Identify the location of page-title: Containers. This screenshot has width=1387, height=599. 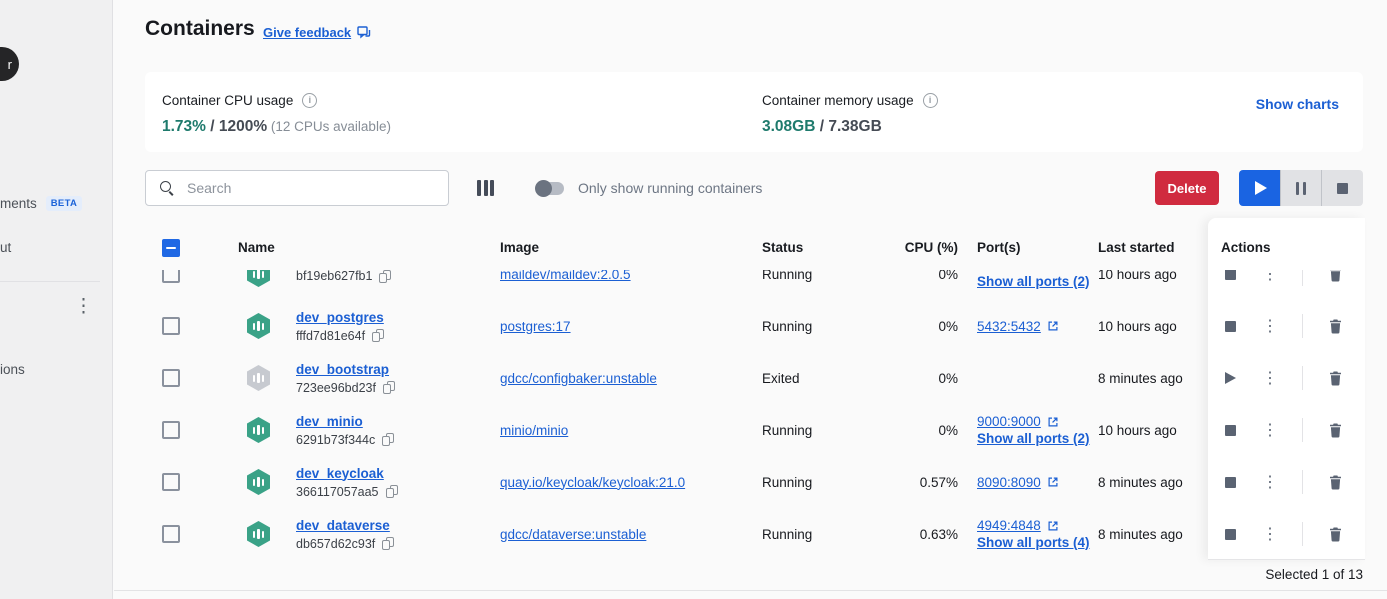
(200, 28).